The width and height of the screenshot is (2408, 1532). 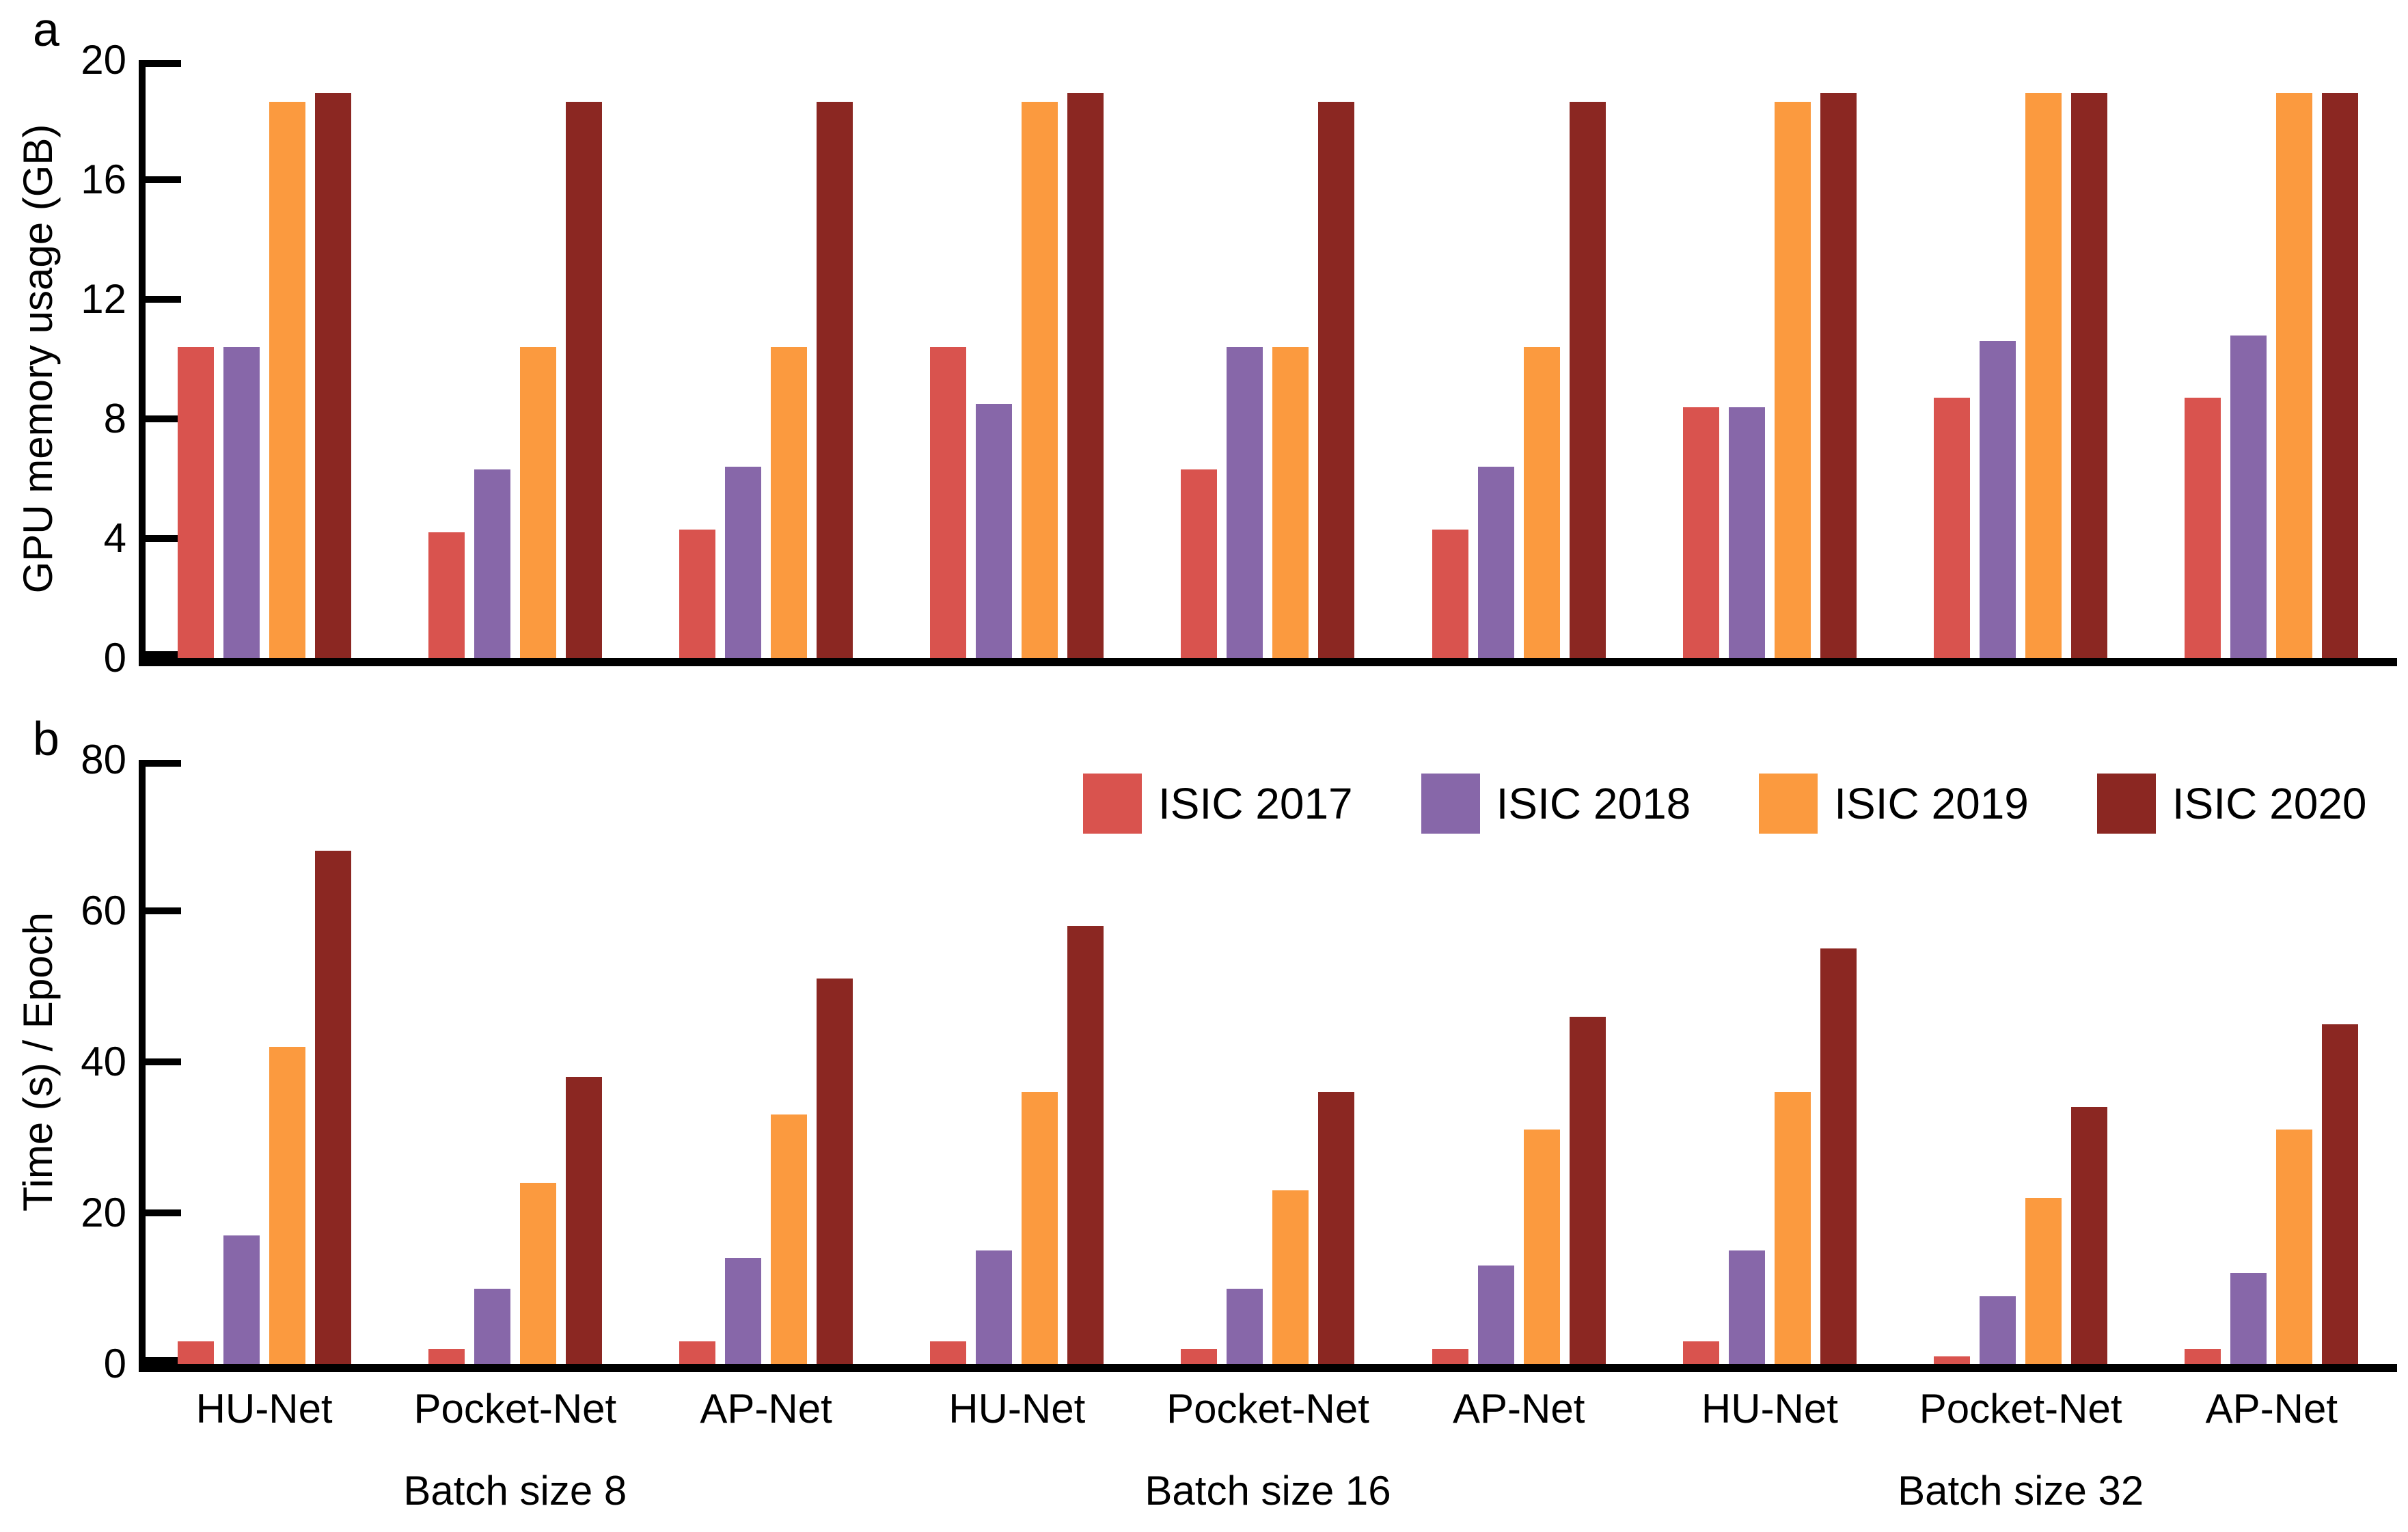 What do you see at coordinates (46, 738) in the screenshot?
I see `panel-label-b: b` at bounding box center [46, 738].